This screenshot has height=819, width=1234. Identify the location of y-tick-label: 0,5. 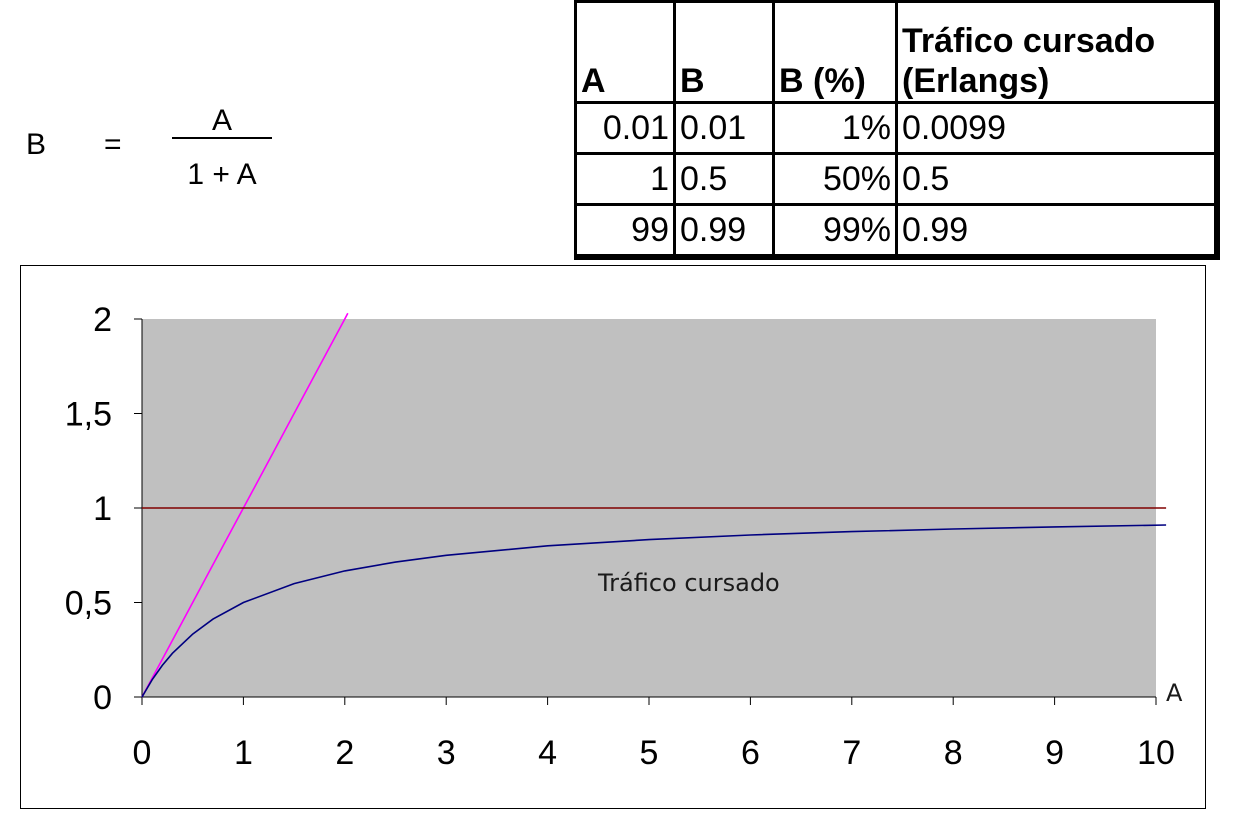
(88, 604).